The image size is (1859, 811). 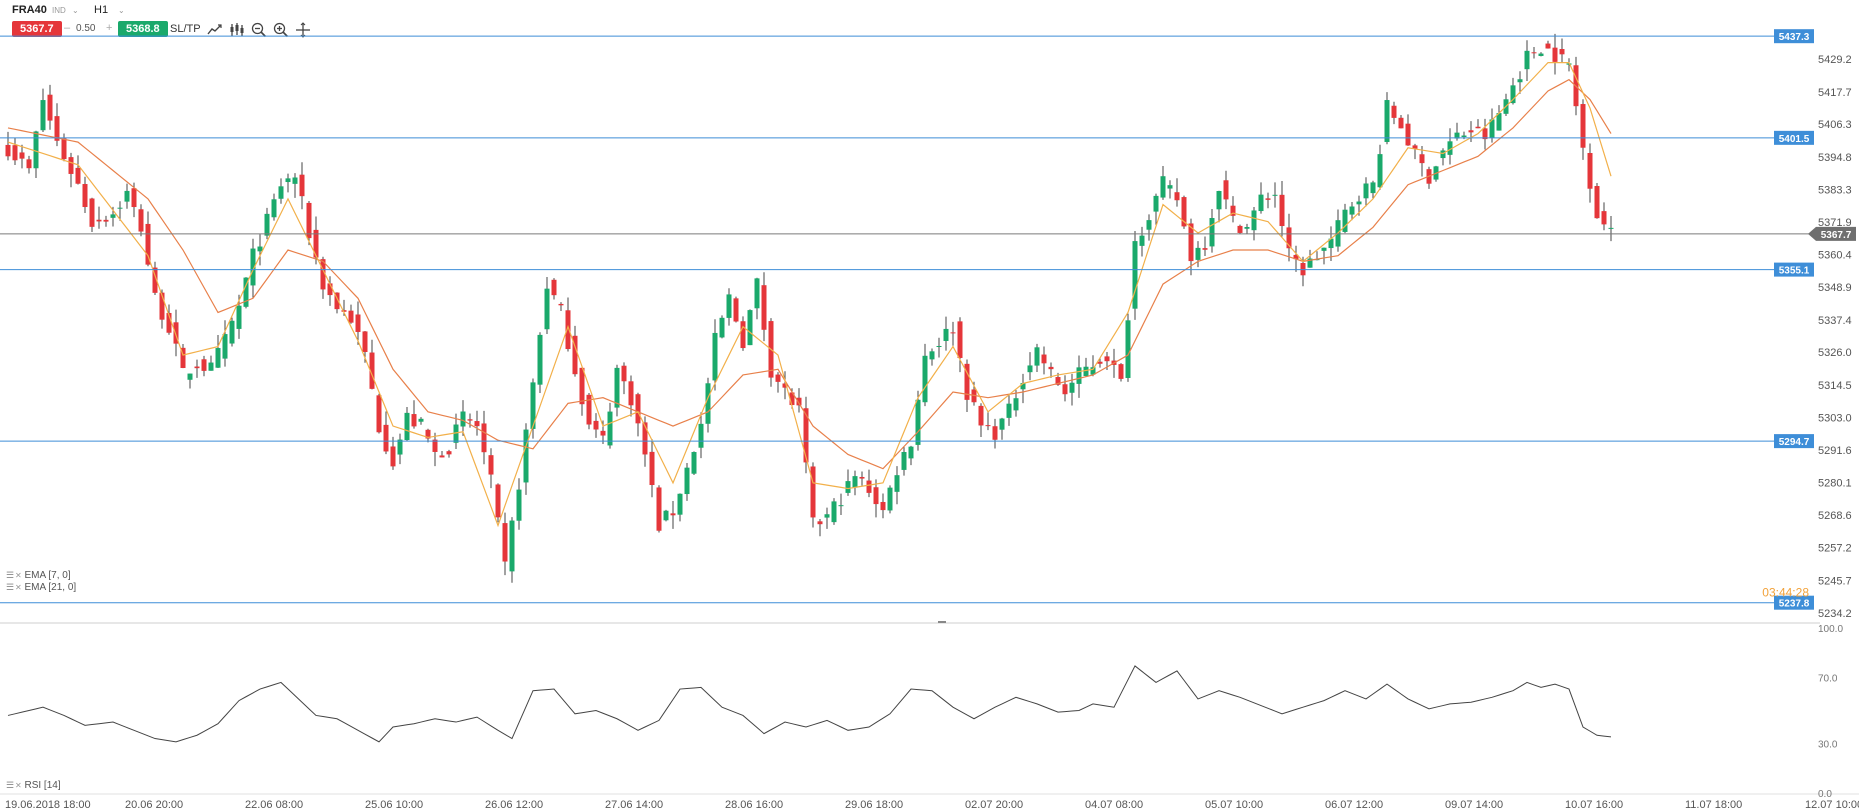 I want to click on level-price-label: 5401.5, so click(x=1794, y=139).